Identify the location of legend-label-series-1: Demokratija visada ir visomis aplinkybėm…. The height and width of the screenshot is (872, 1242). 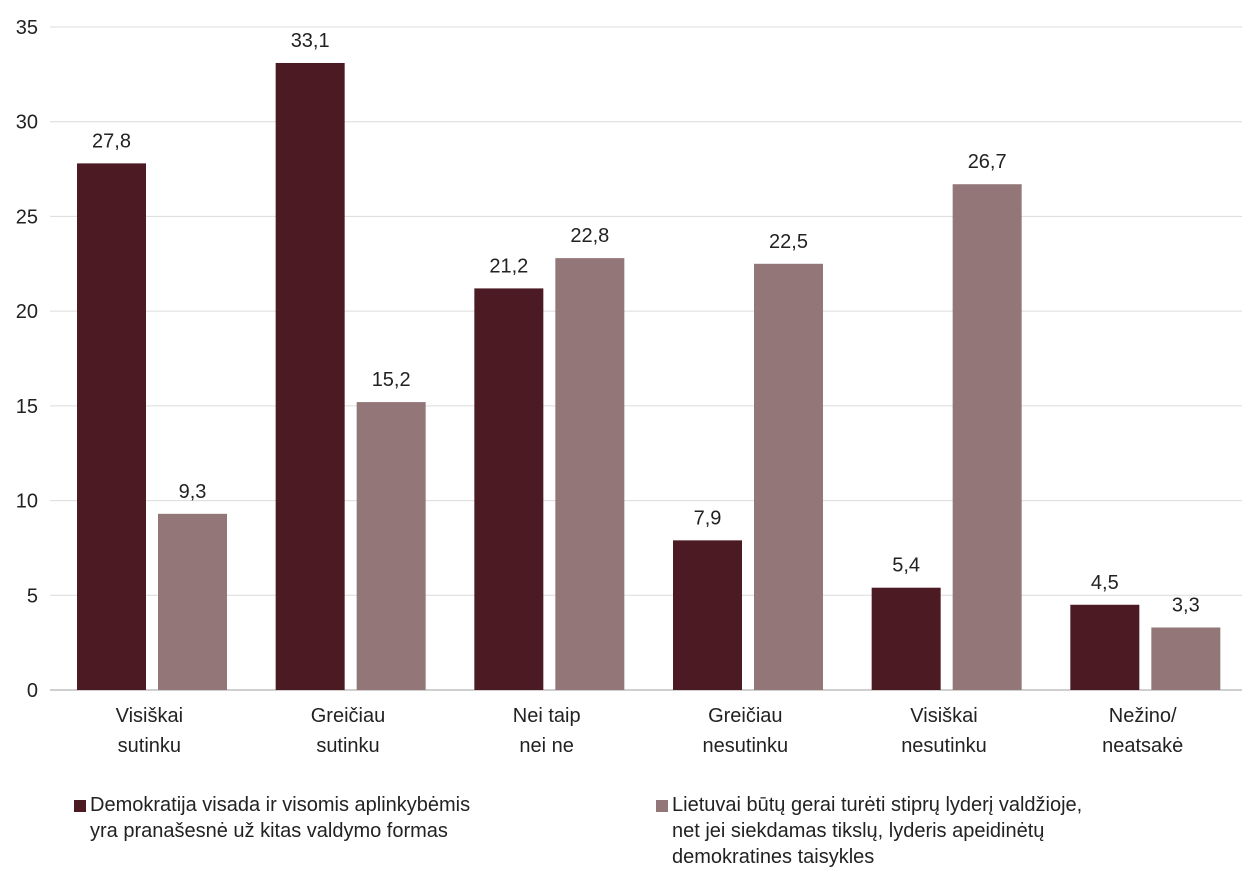
(280, 818).